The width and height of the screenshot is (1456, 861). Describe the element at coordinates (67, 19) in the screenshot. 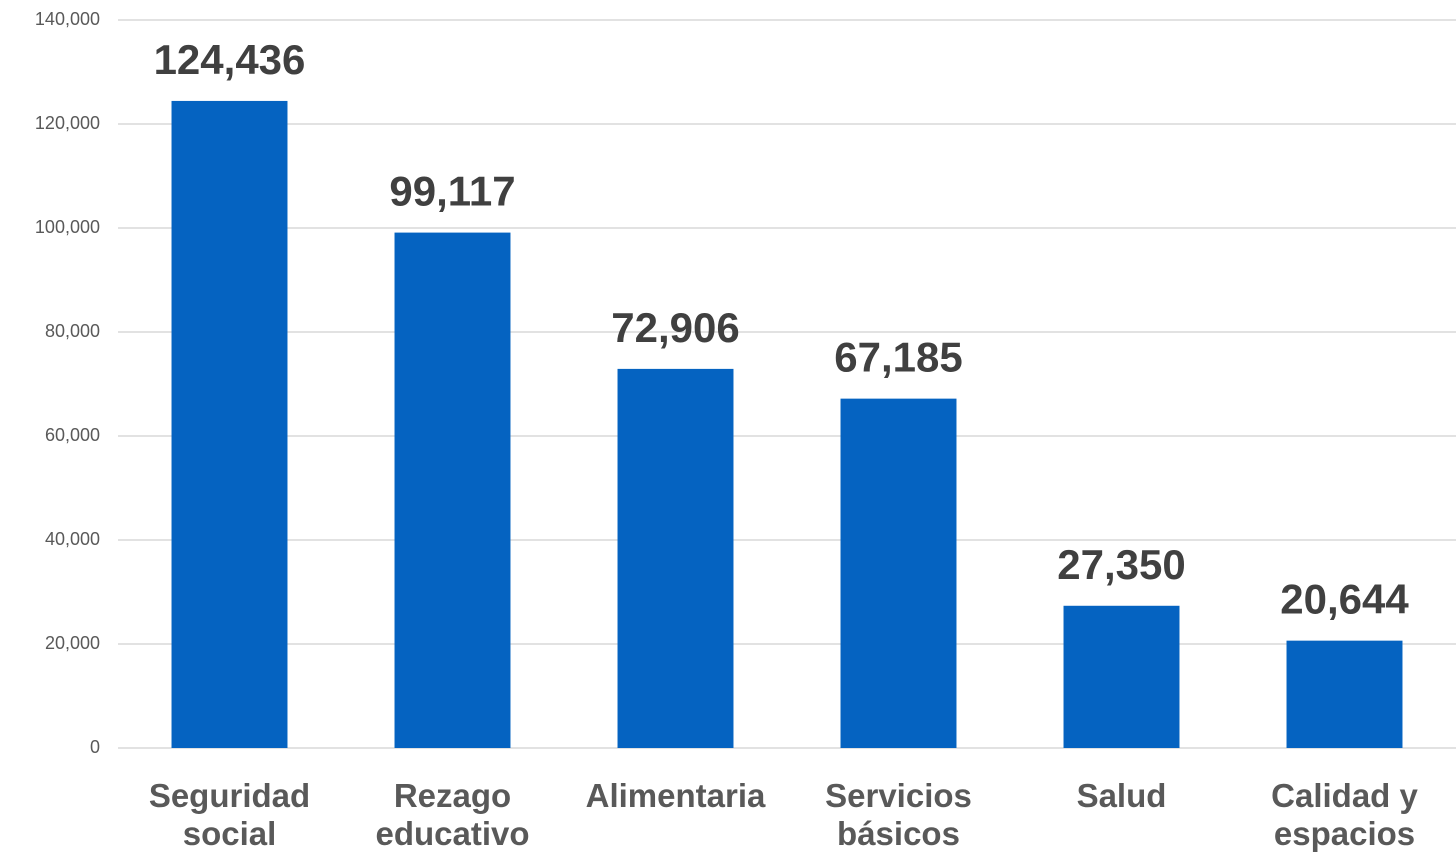

I see `y-tick-label: 140,000` at that location.